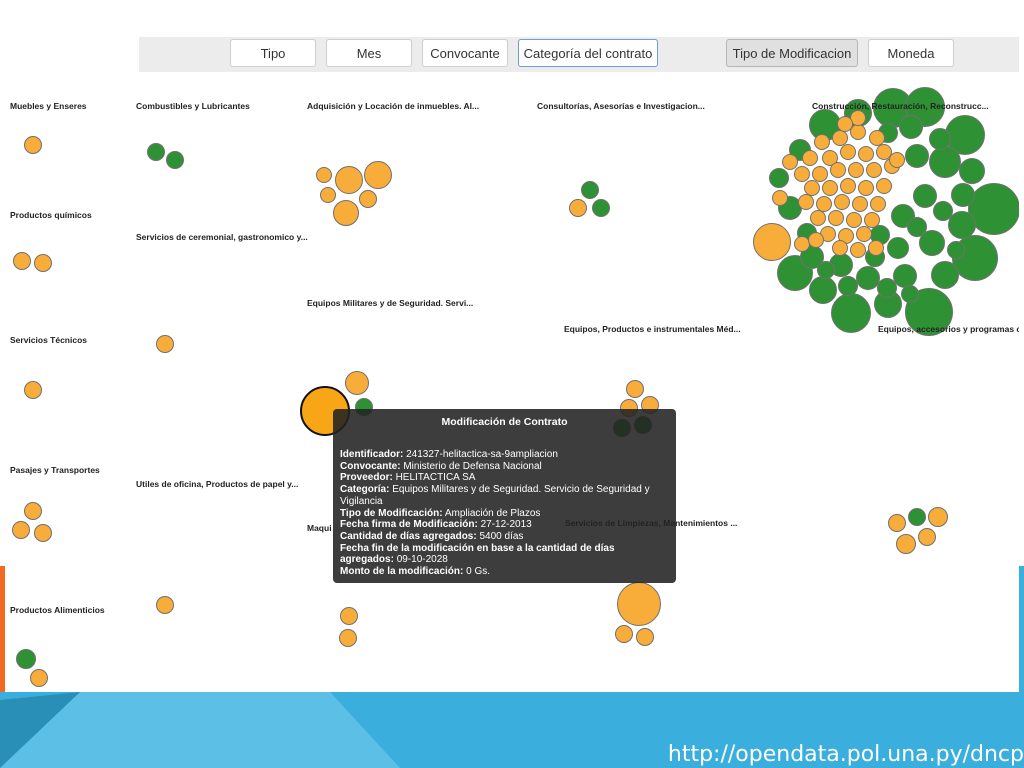  What do you see at coordinates (792, 53) in the screenshot?
I see `tipo-modificacion-button: Tipo de Modificacion` at bounding box center [792, 53].